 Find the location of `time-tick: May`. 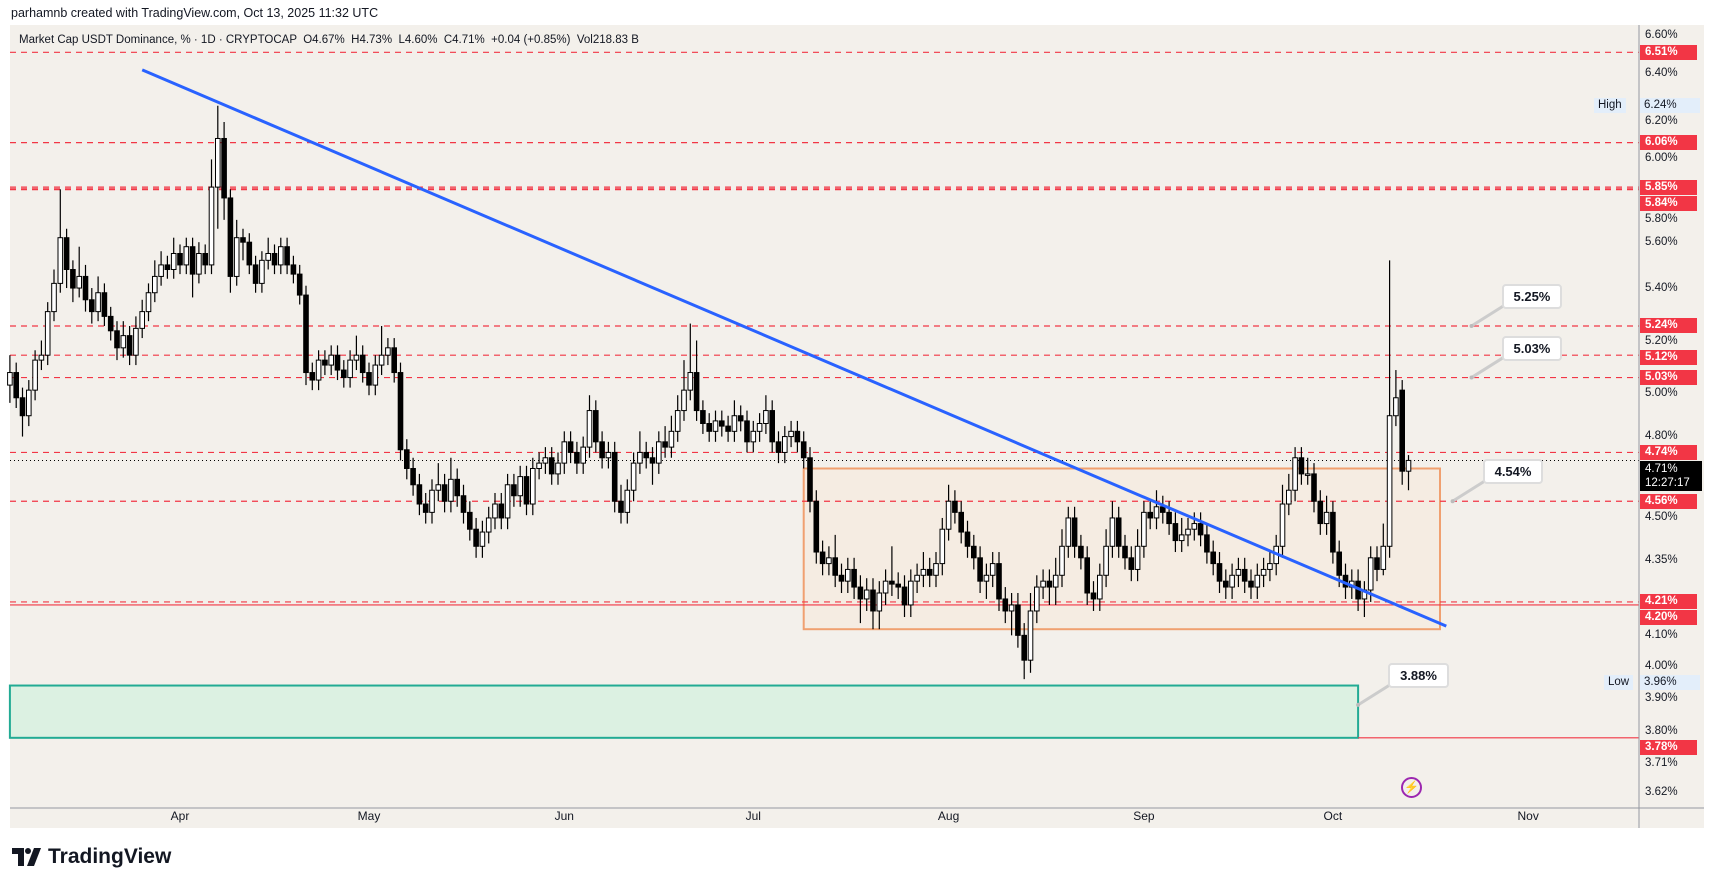

time-tick: May is located at coordinates (369, 816).